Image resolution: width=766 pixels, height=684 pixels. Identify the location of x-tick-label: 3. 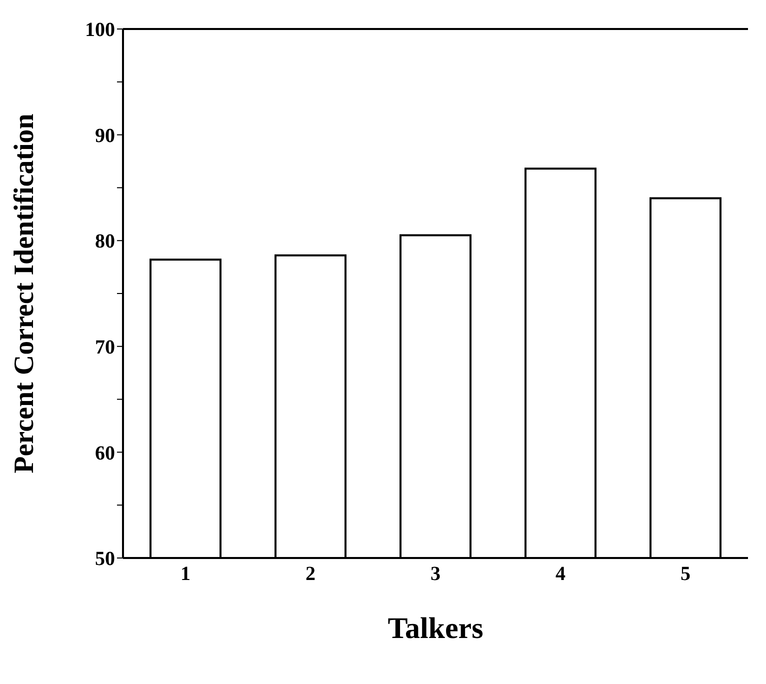
(435, 574).